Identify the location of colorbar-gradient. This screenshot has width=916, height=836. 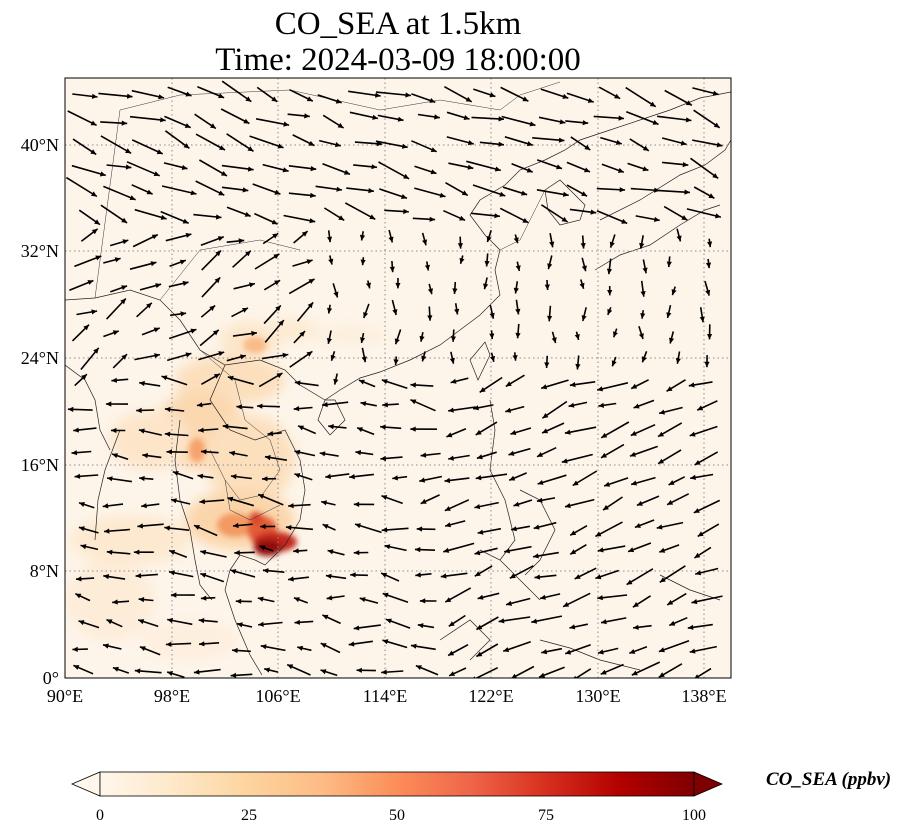
(397, 784).